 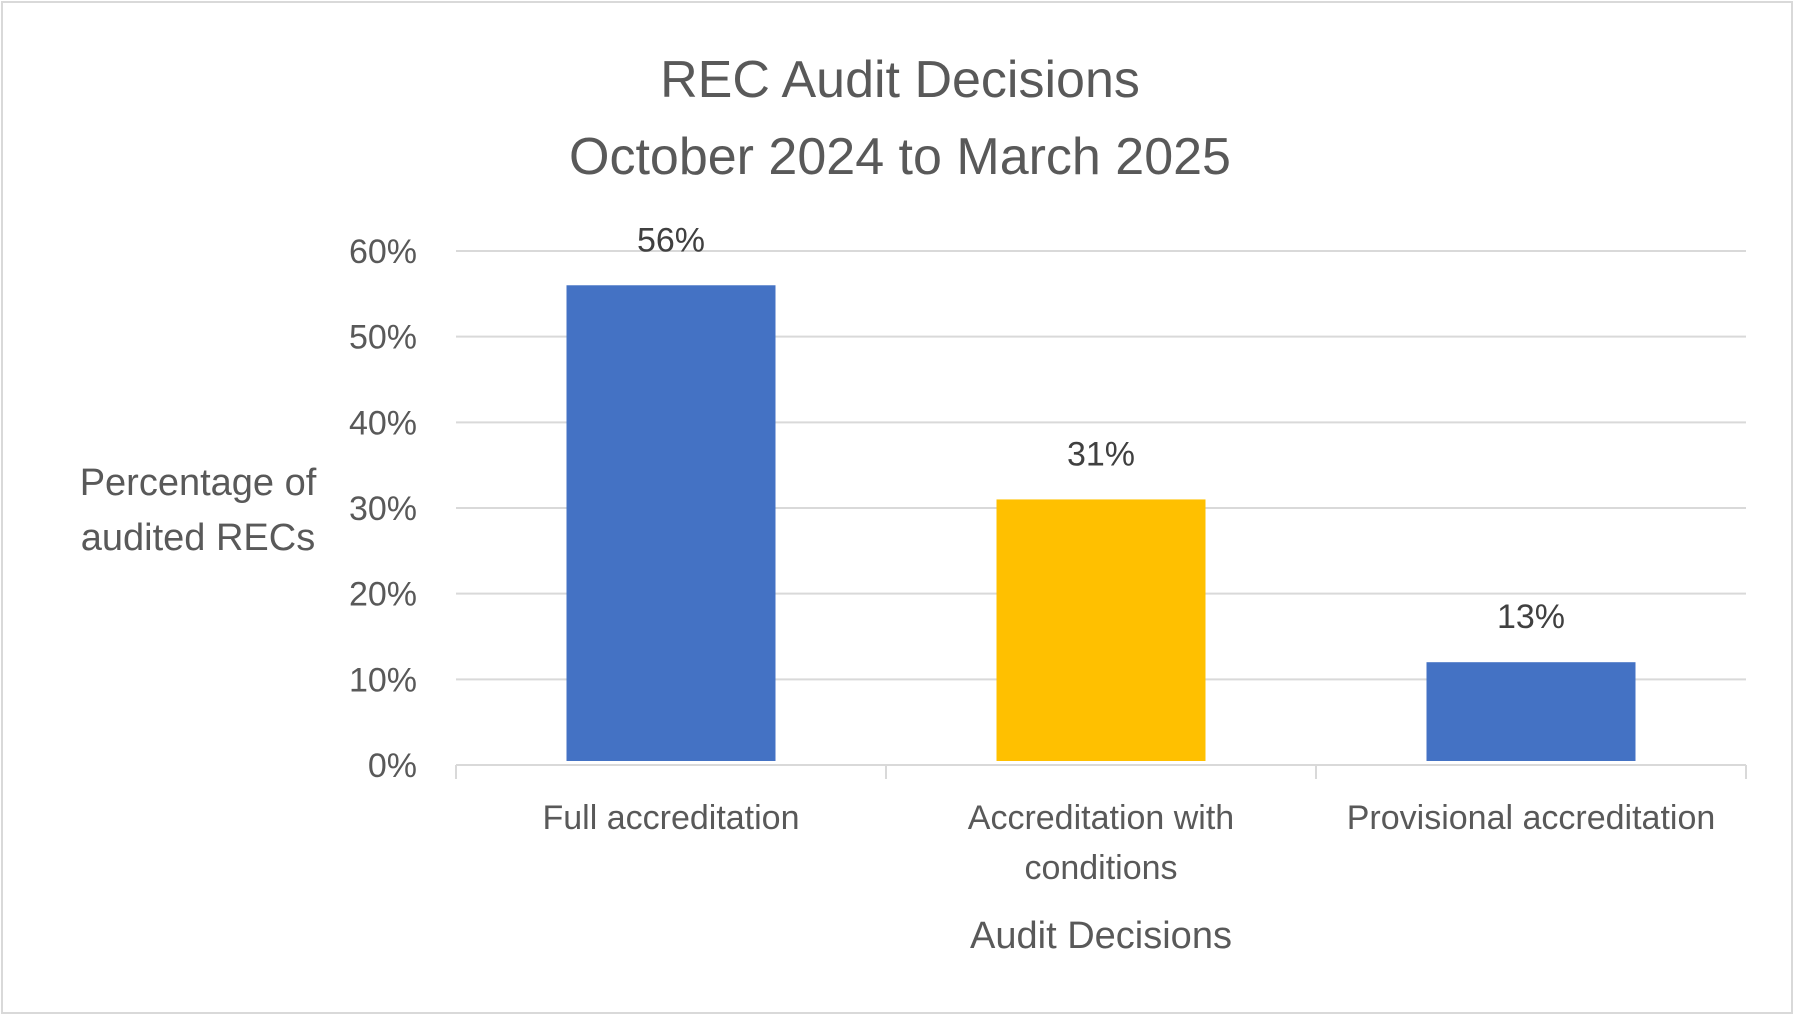 I want to click on y-tick-label: 0%, so click(x=392, y=766).